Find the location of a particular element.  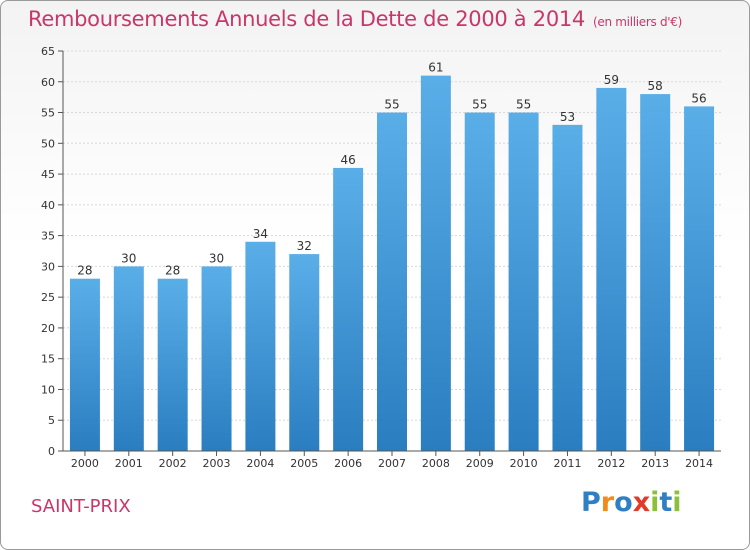

data-label-2010: 55 is located at coordinates (523, 105).